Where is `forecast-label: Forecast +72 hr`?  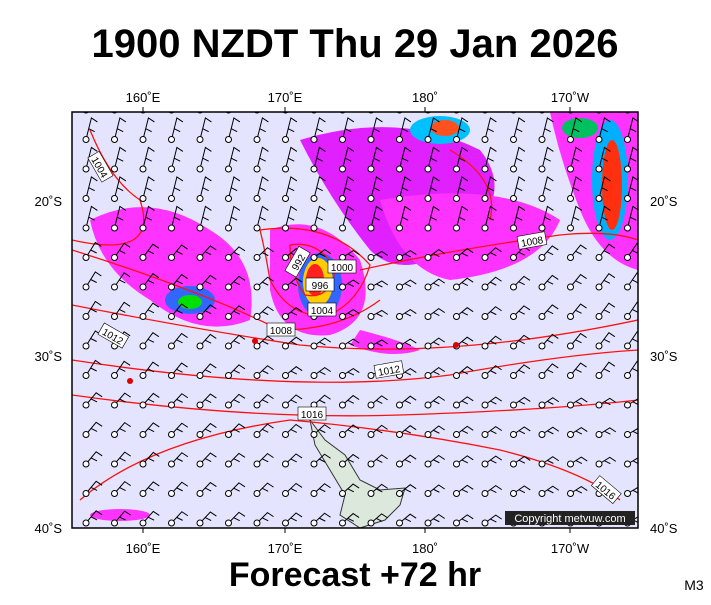
forecast-label: Forecast +72 hr is located at coordinates (355, 575).